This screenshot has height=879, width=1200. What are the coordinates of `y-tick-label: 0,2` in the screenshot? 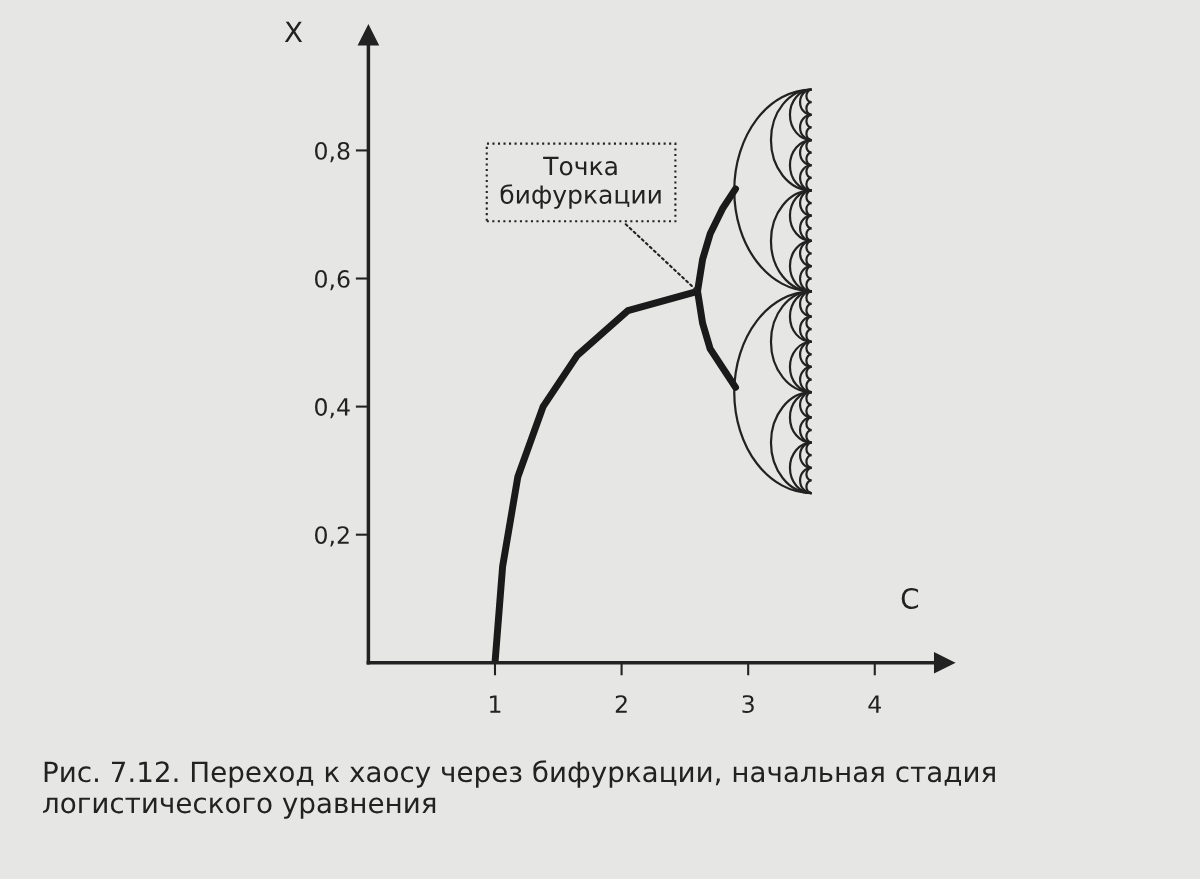 It's located at (332, 536).